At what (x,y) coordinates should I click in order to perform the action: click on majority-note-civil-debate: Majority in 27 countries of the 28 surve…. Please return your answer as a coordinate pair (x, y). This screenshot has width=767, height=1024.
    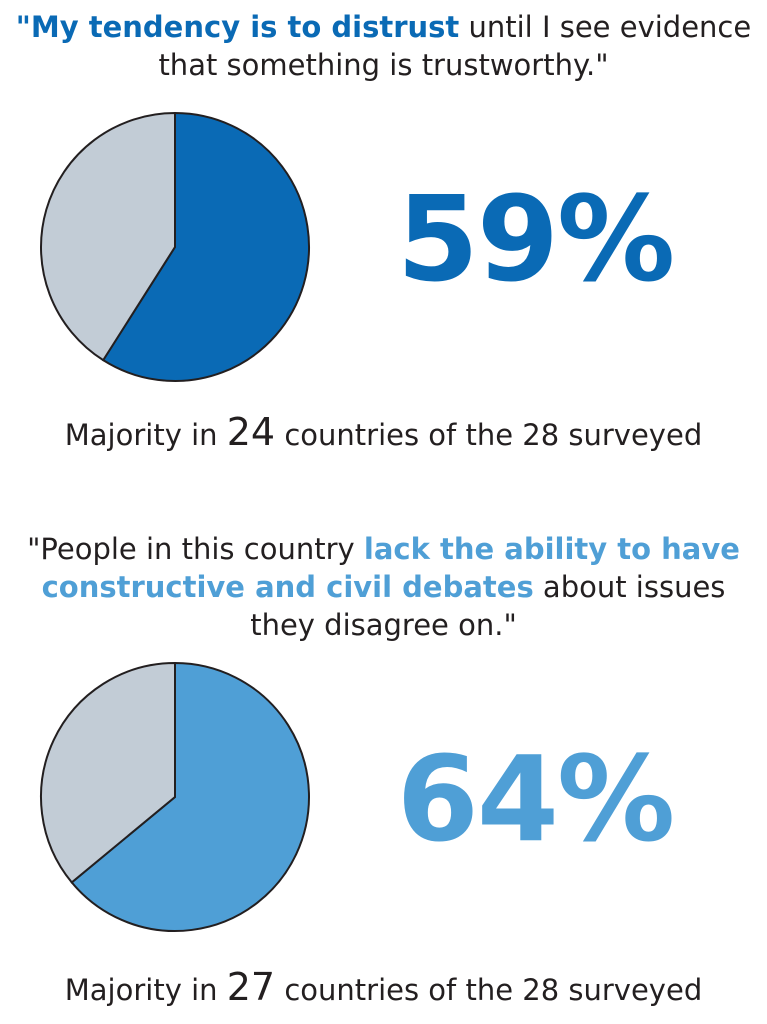
    Looking at the image, I should click on (383, 987).